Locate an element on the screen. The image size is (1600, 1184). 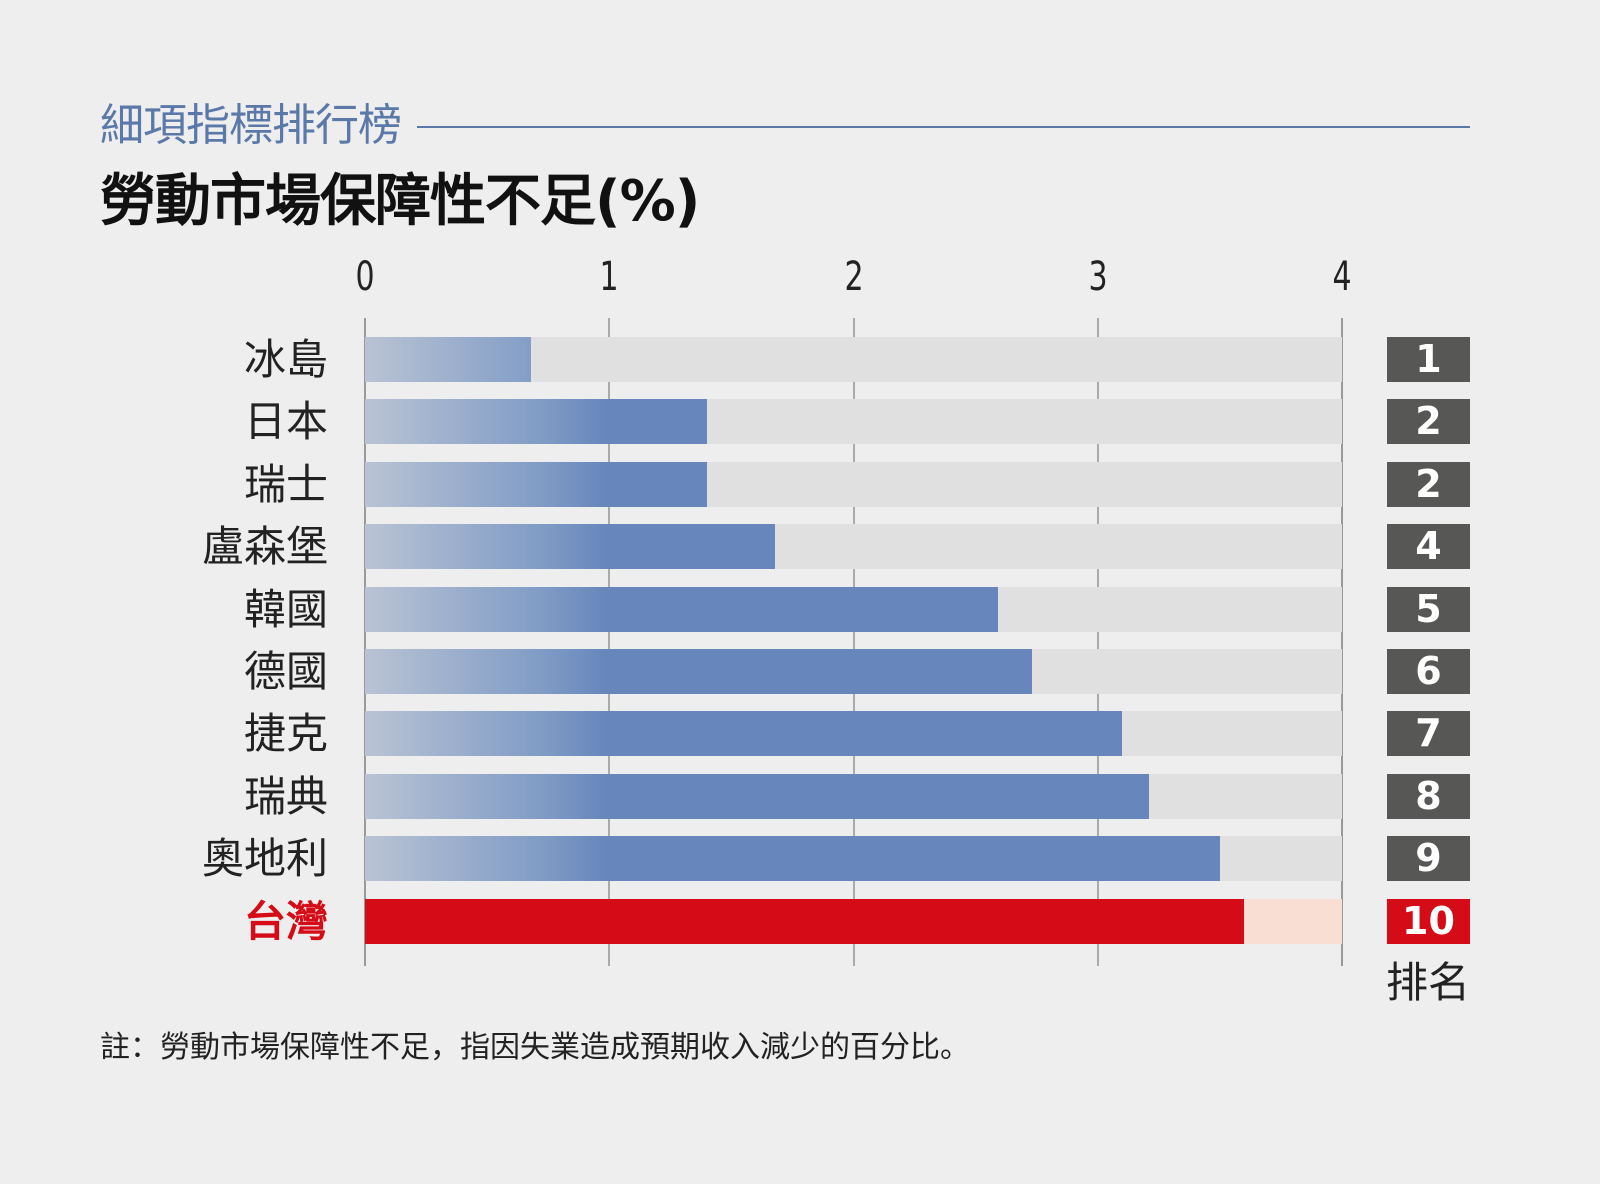
rank-badge: 4 is located at coordinates (1428, 547).